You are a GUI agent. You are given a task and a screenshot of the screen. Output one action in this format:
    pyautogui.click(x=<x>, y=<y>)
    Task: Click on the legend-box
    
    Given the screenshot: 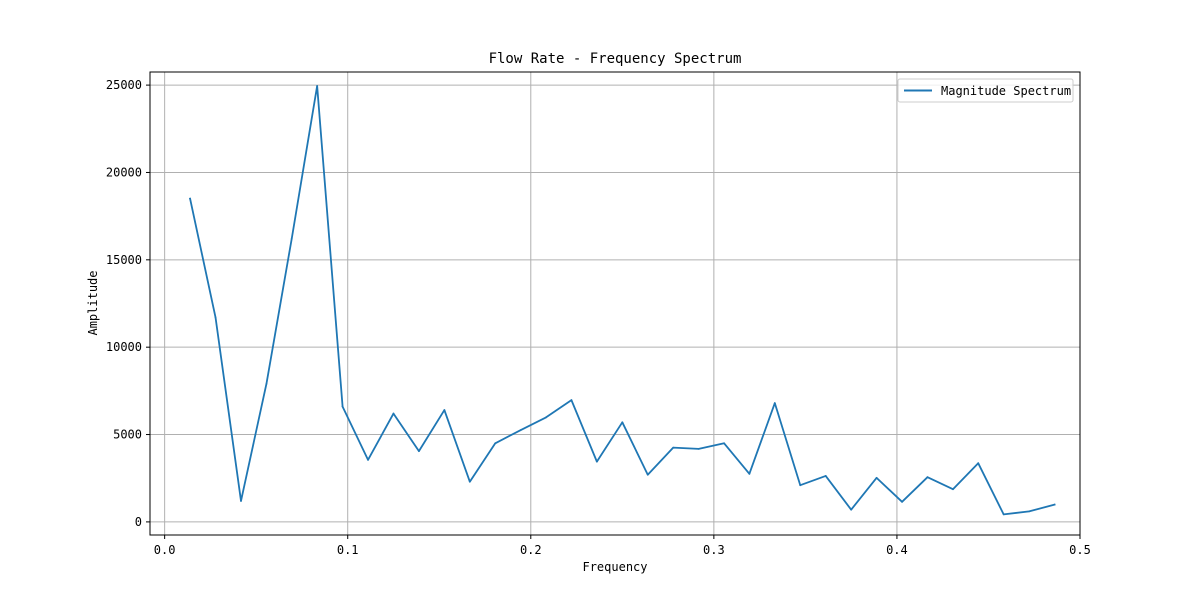 What is the action you would take?
    pyautogui.click(x=985, y=90)
    